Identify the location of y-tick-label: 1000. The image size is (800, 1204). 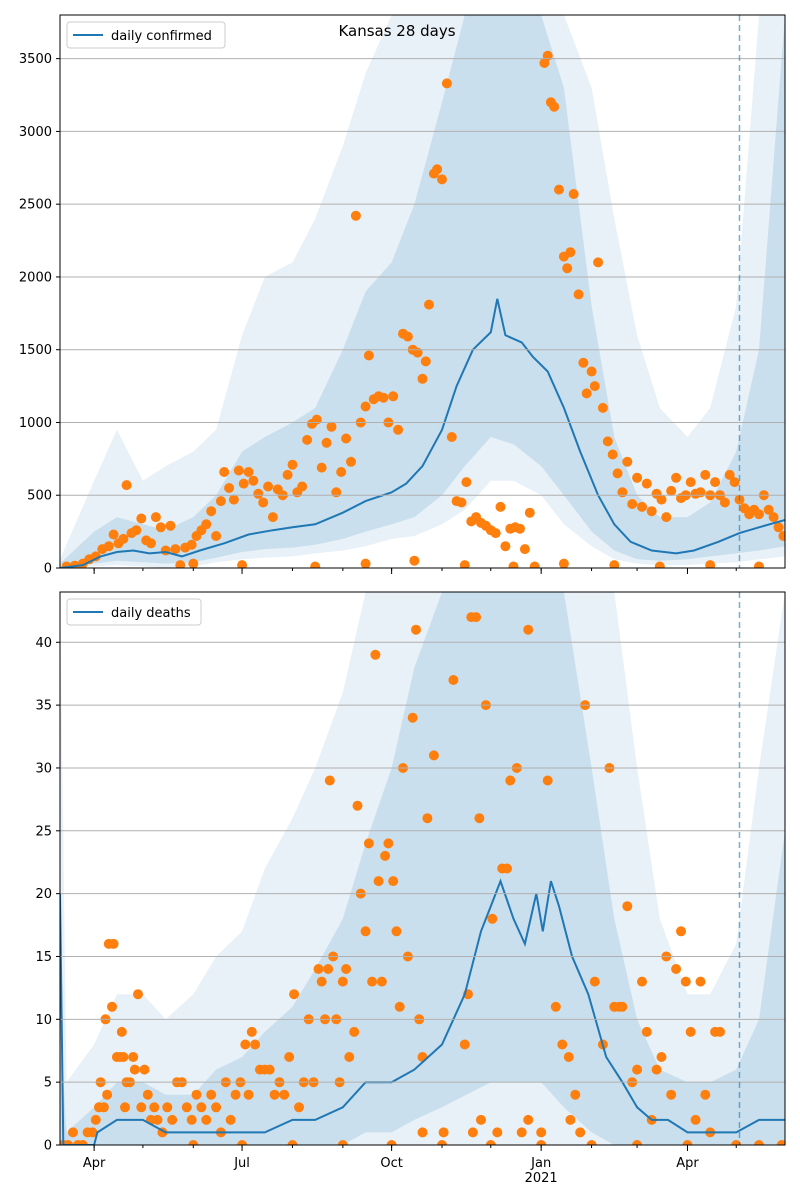
(35, 423).